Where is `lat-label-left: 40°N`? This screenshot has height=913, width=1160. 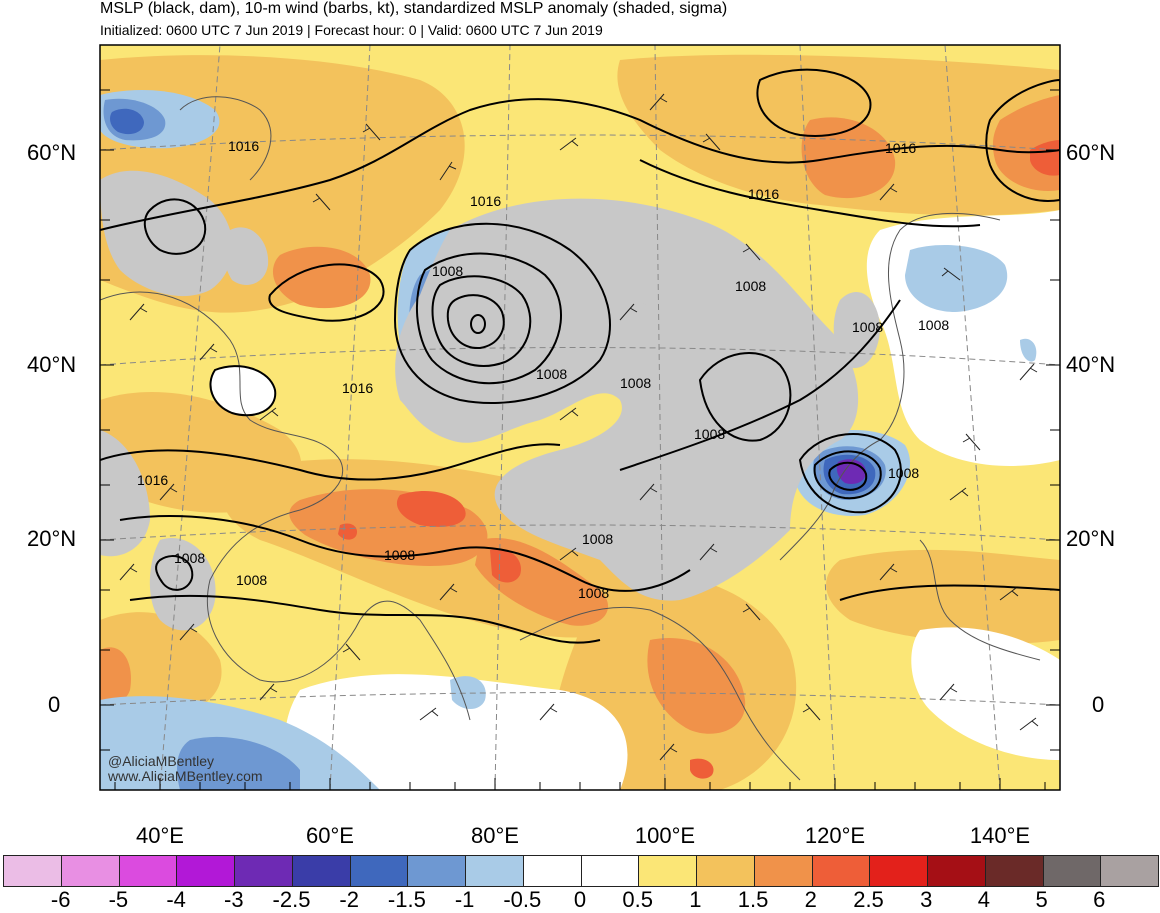 lat-label-left: 40°N is located at coordinates (52, 364).